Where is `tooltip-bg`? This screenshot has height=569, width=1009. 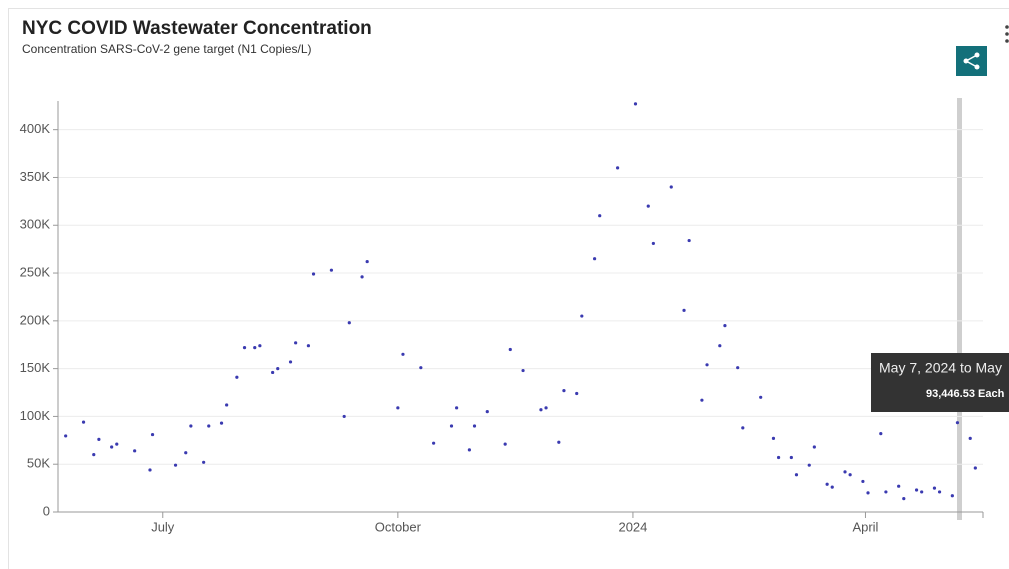 tooltip-bg is located at coordinates (940, 382).